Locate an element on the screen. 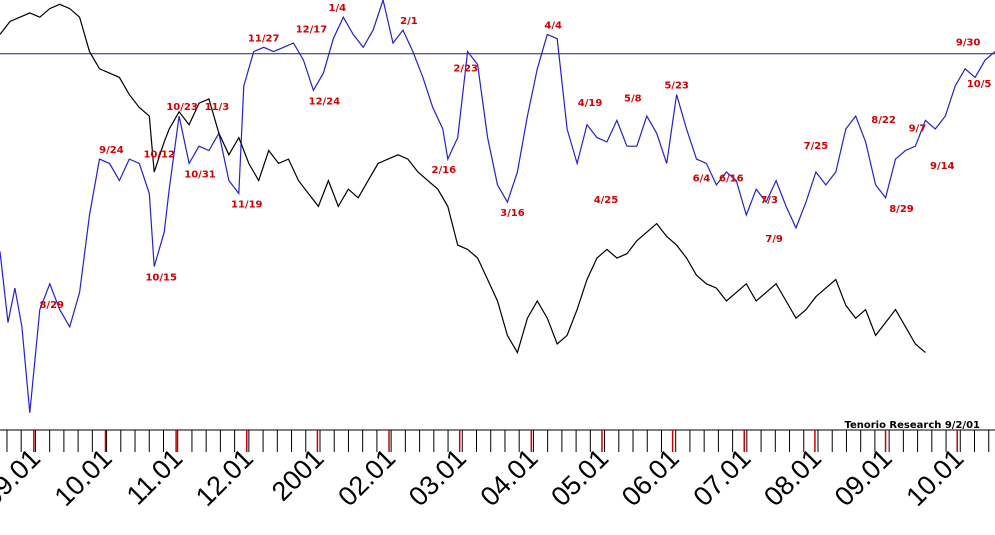 The width and height of the screenshot is (995, 535). annotation-label: 6/16 is located at coordinates (731, 179).